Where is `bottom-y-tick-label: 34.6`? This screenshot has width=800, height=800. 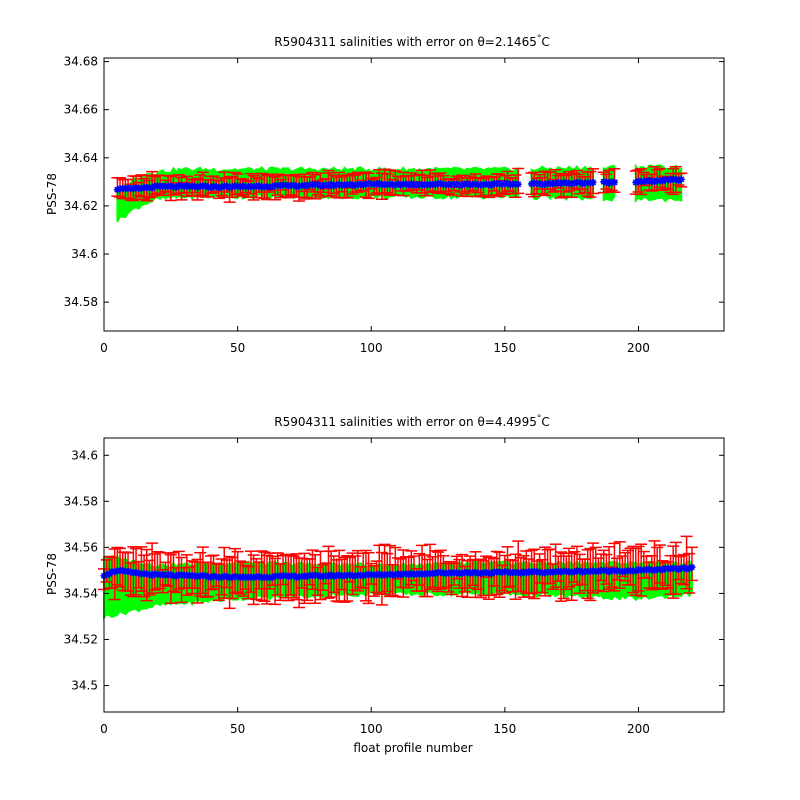 bottom-y-tick-label: 34.6 is located at coordinates (84, 455).